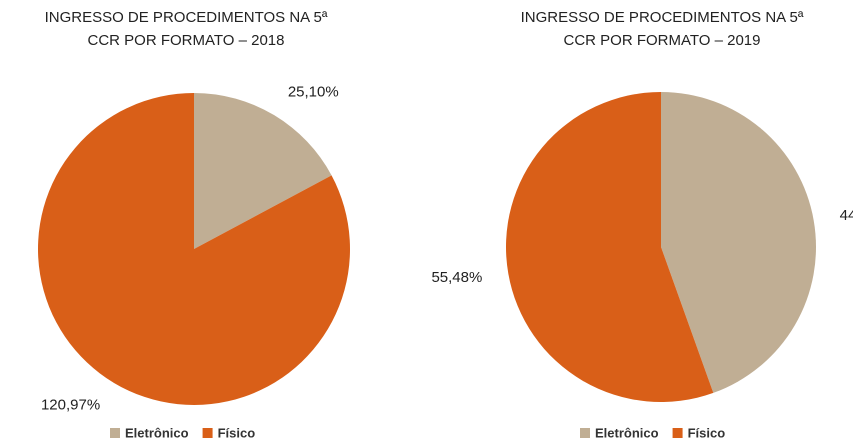  What do you see at coordinates (846, 215) in the screenshot?
I see `data-label: 44,52%` at bounding box center [846, 215].